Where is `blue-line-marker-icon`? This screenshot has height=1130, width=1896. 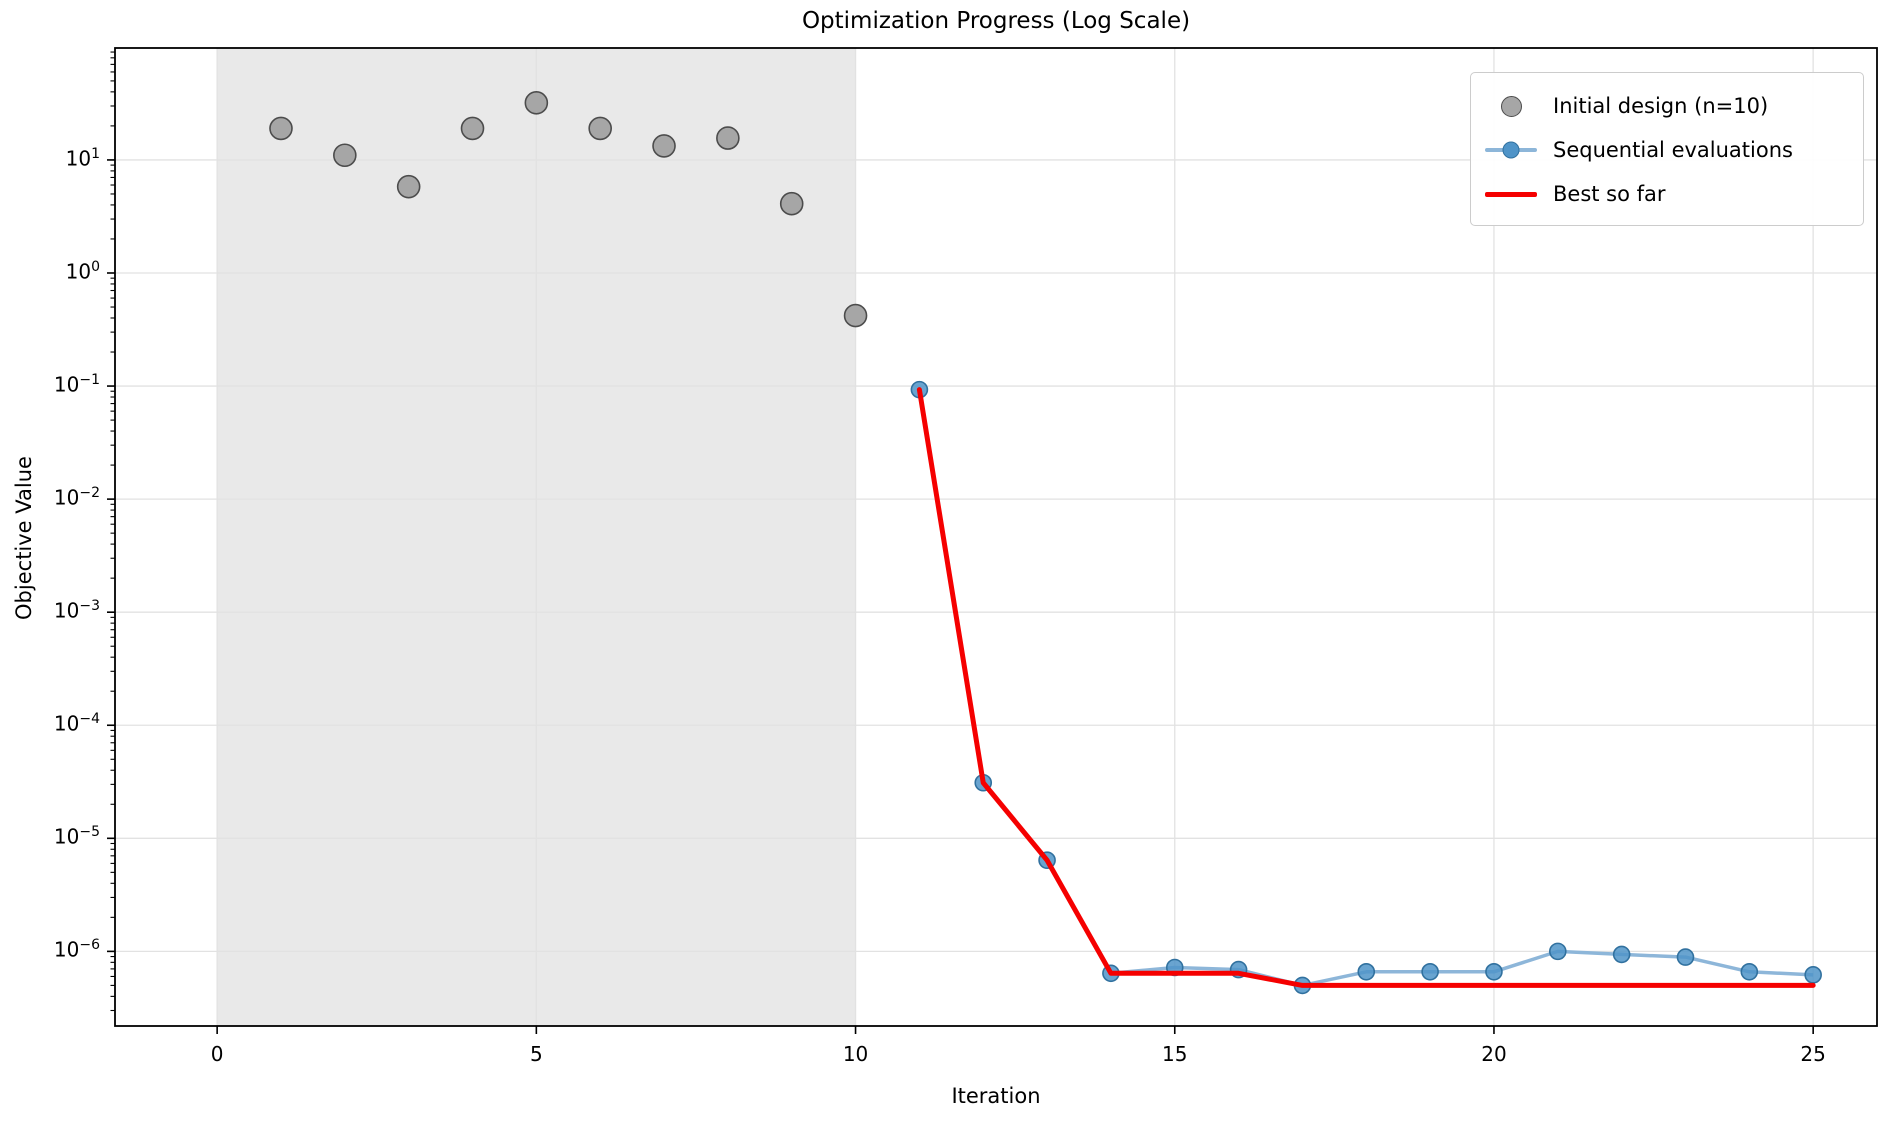
blue-line-marker-icon is located at coordinates (1511, 150).